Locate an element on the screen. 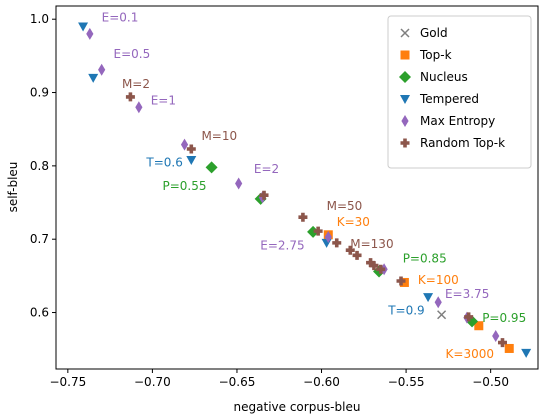  point-annotation: K=3000 is located at coordinates (470, 354).